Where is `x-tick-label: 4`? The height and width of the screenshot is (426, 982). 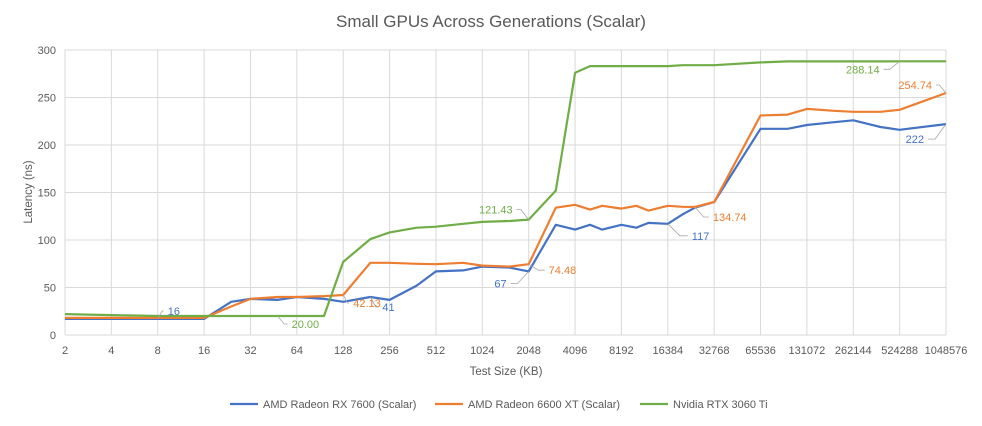
x-tick-label: 4 is located at coordinates (111, 351).